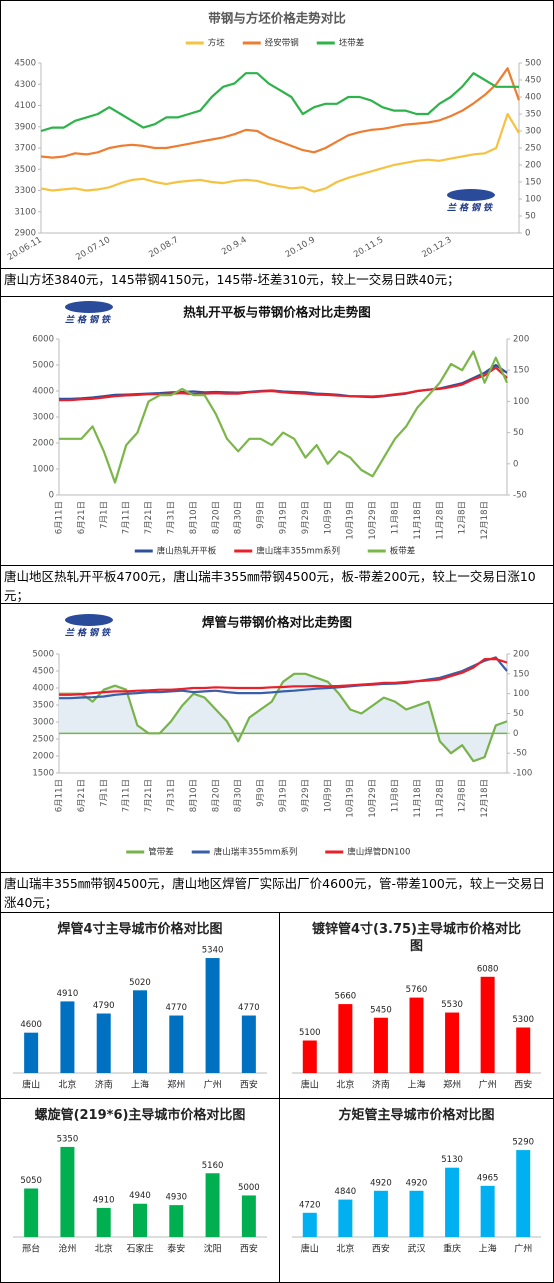 The height and width of the screenshot is (1283, 554). I want to click on y-tick-label: 6000, so click(43, 340).